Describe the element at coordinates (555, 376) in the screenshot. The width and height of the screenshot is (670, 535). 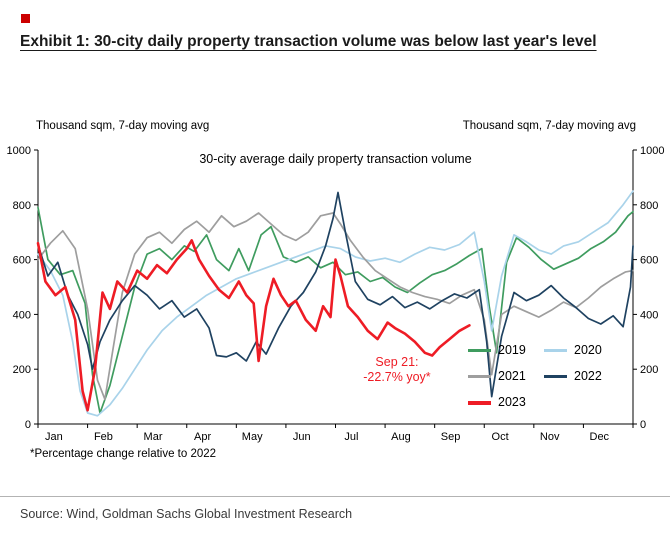
I see `legend-swatch-2022` at that location.